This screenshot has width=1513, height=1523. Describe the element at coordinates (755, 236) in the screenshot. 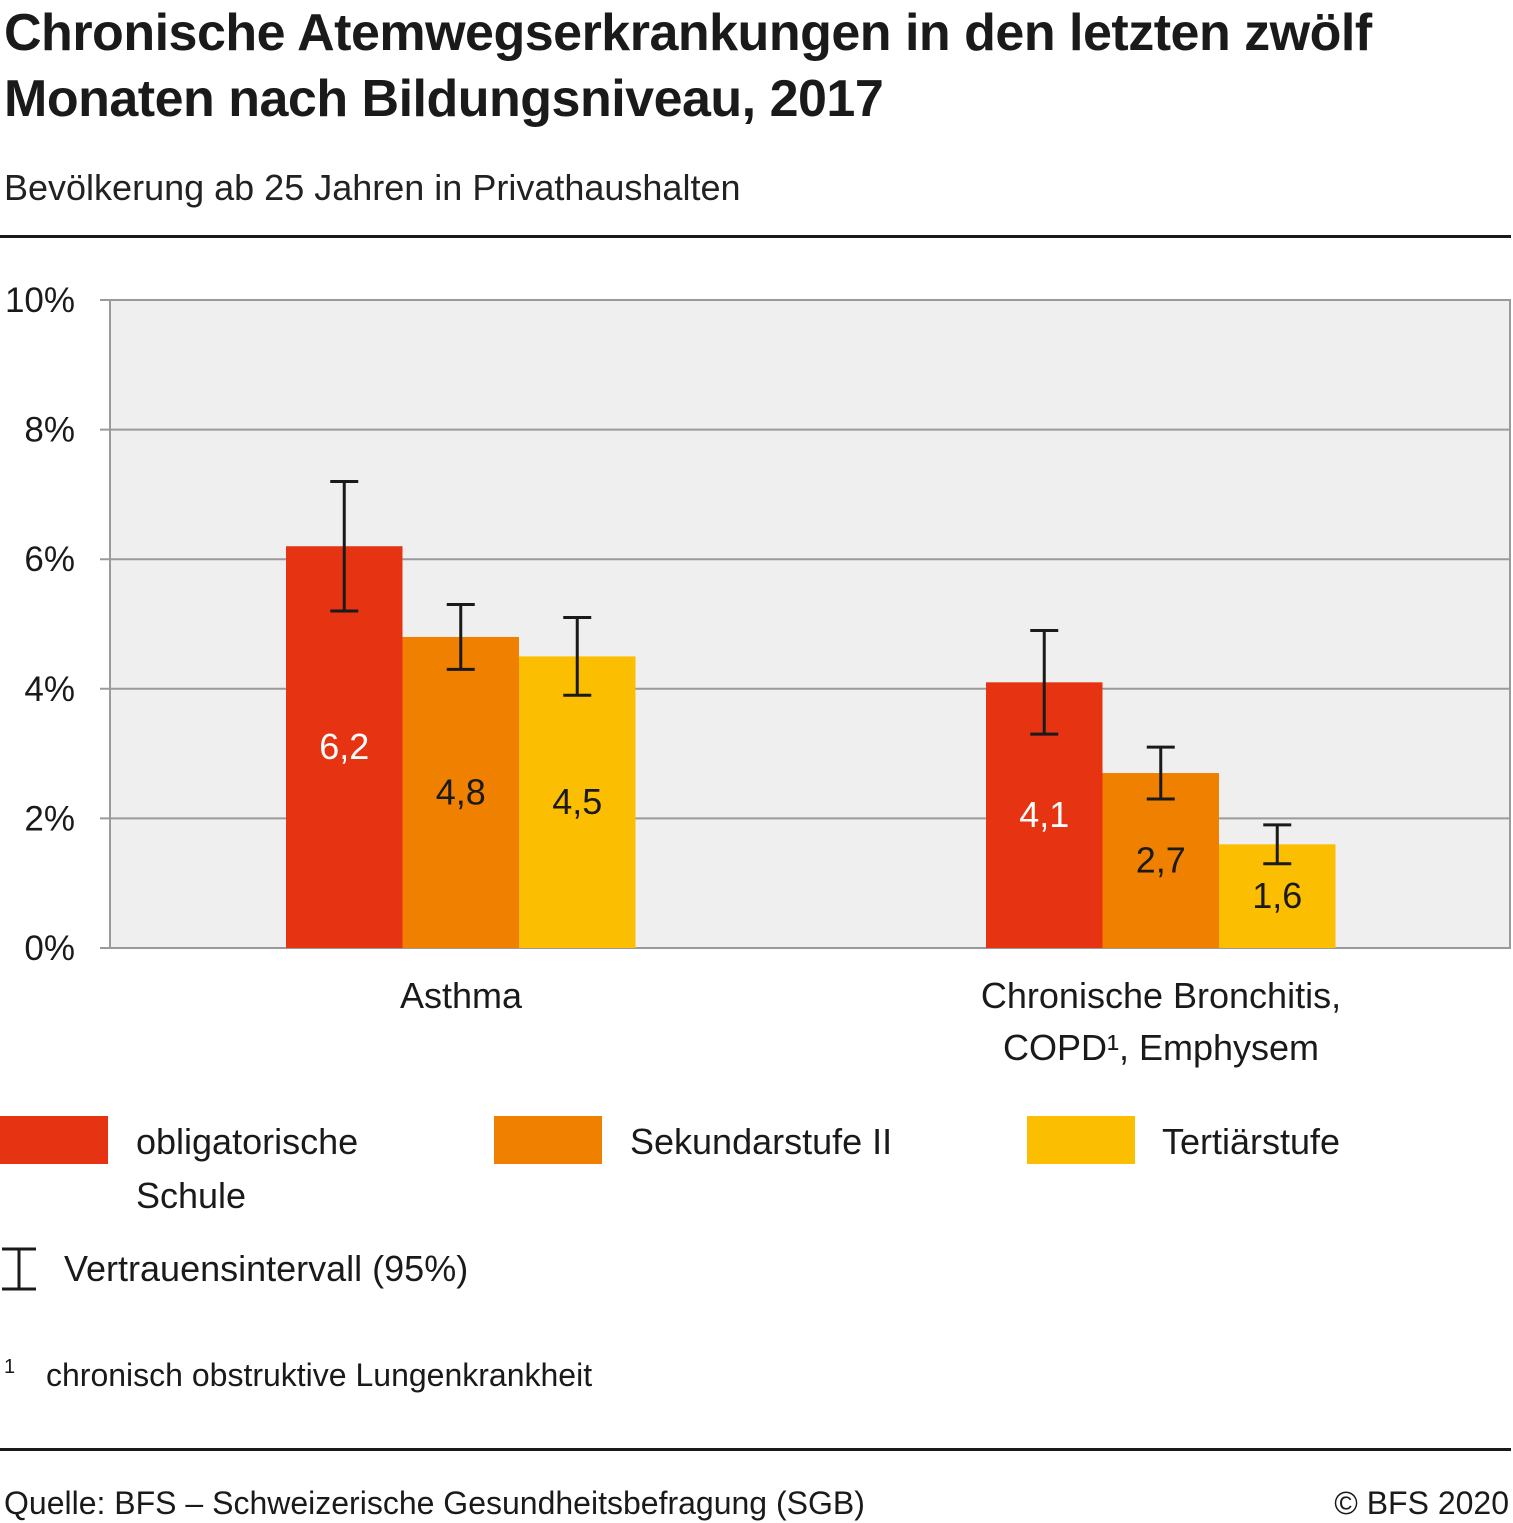

I see `top-divider` at that location.